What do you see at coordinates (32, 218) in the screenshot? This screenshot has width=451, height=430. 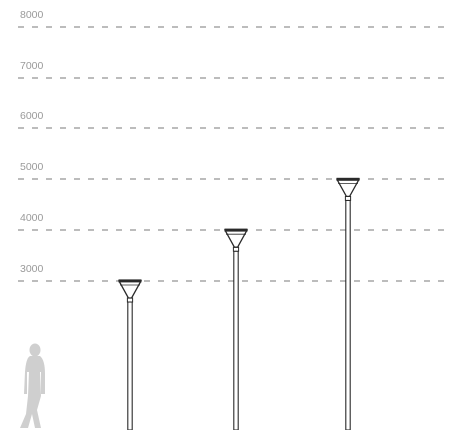 I see `tick-label-4000: 4000` at bounding box center [32, 218].